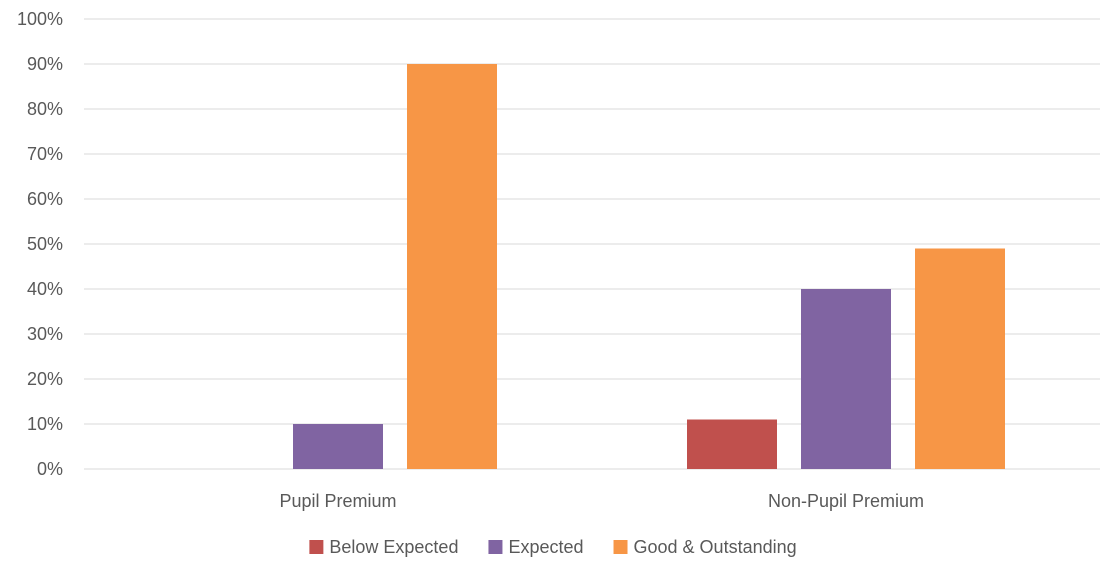 The height and width of the screenshot is (576, 1106). Describe the element at coordinates (40, 19) in the screenshot. I see `y-tick-label: 100%` at that location.